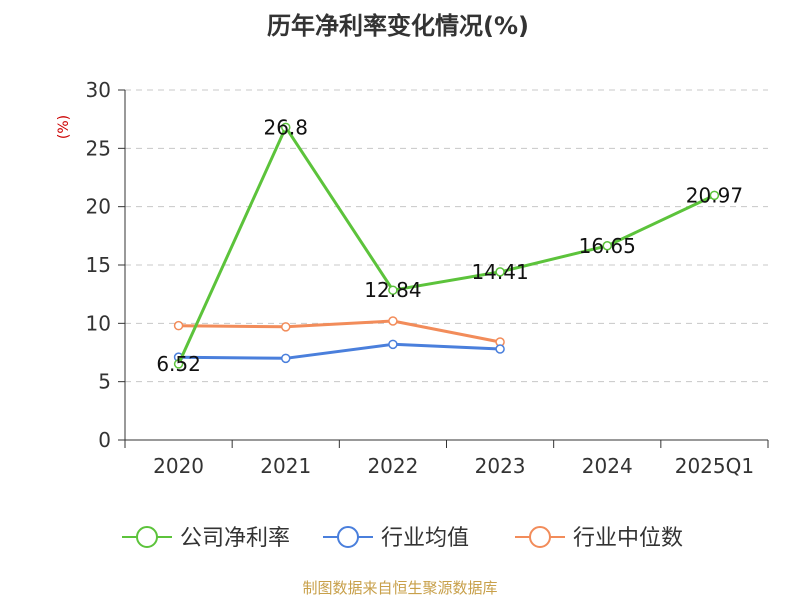  What do you see at coordinates (235, 538) in the screenshot?
I see `legend-label: 公司净利率` at bounding box center [235, 538].